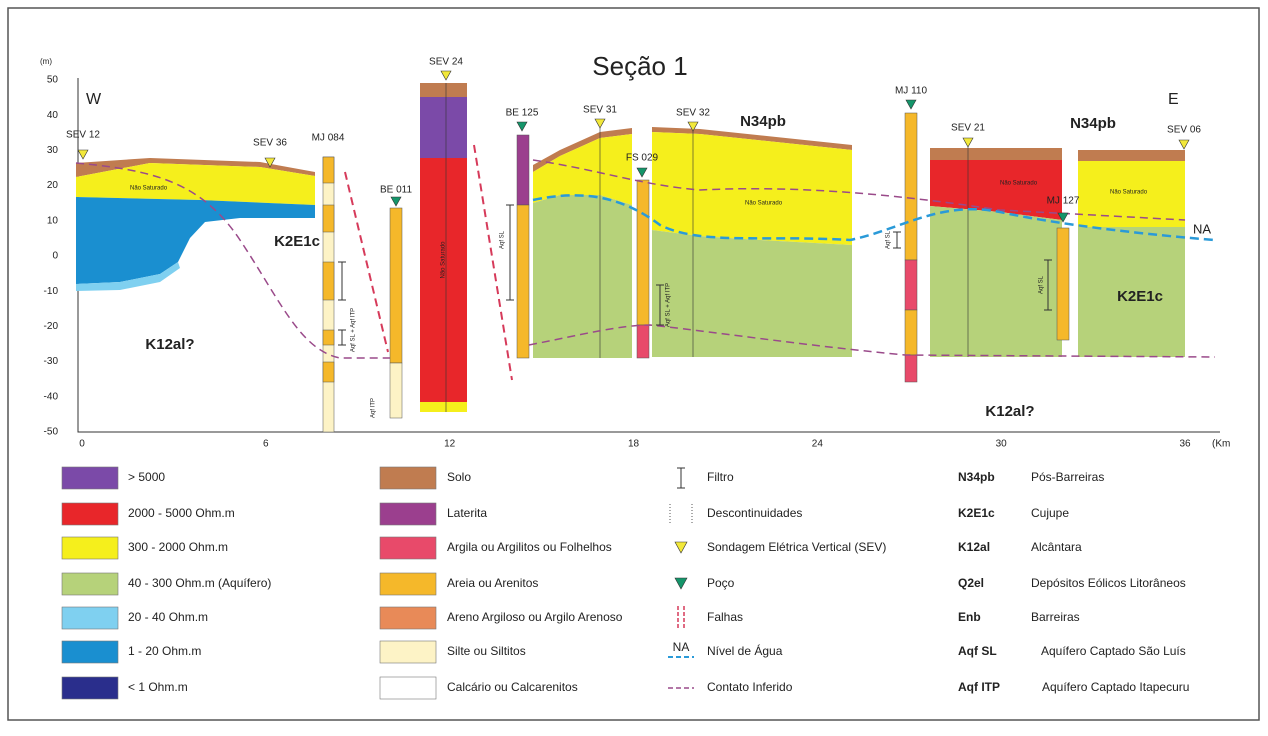 The width and height of the screenshot is (1268, 736). I want to click on layer-soil, so click(996, 154).